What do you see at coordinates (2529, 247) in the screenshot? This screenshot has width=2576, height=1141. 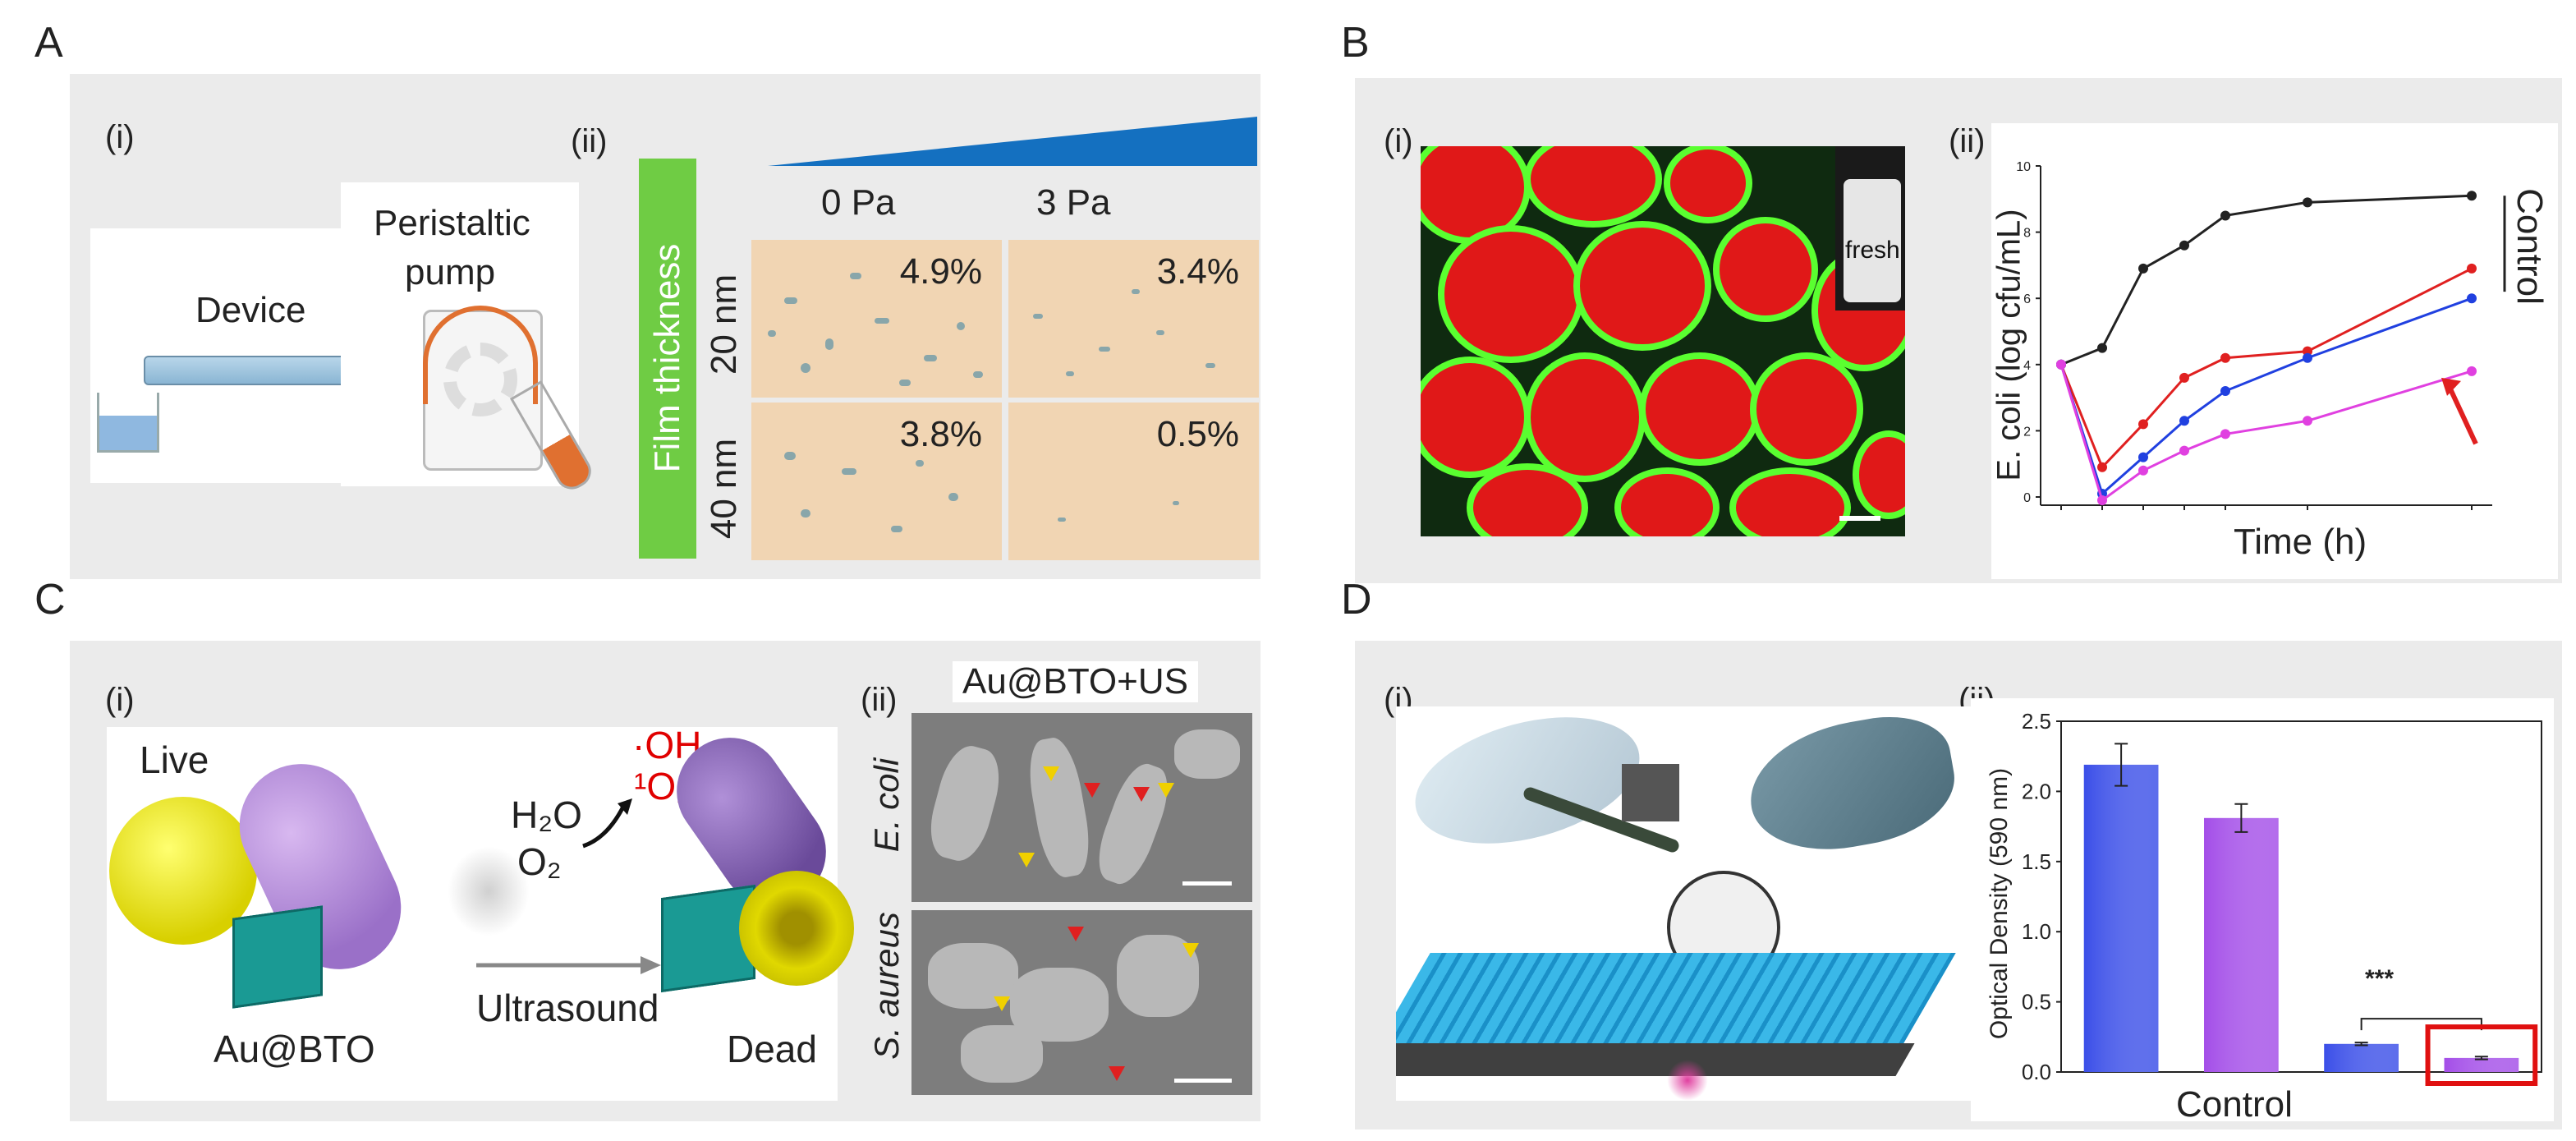 I see `control-annotation: Control` at bounding box center [2529, 247].